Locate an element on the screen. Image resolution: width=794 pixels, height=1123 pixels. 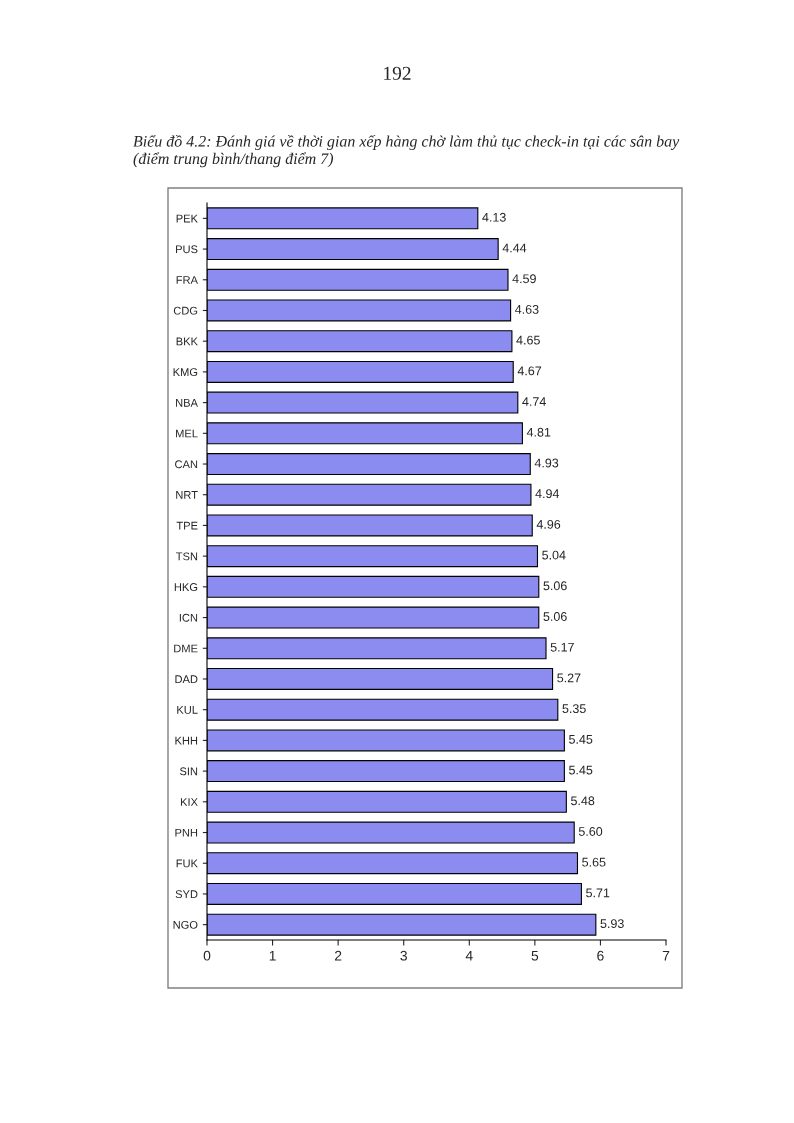
y-tick-label: KUL is located at coordinates (187, 710).